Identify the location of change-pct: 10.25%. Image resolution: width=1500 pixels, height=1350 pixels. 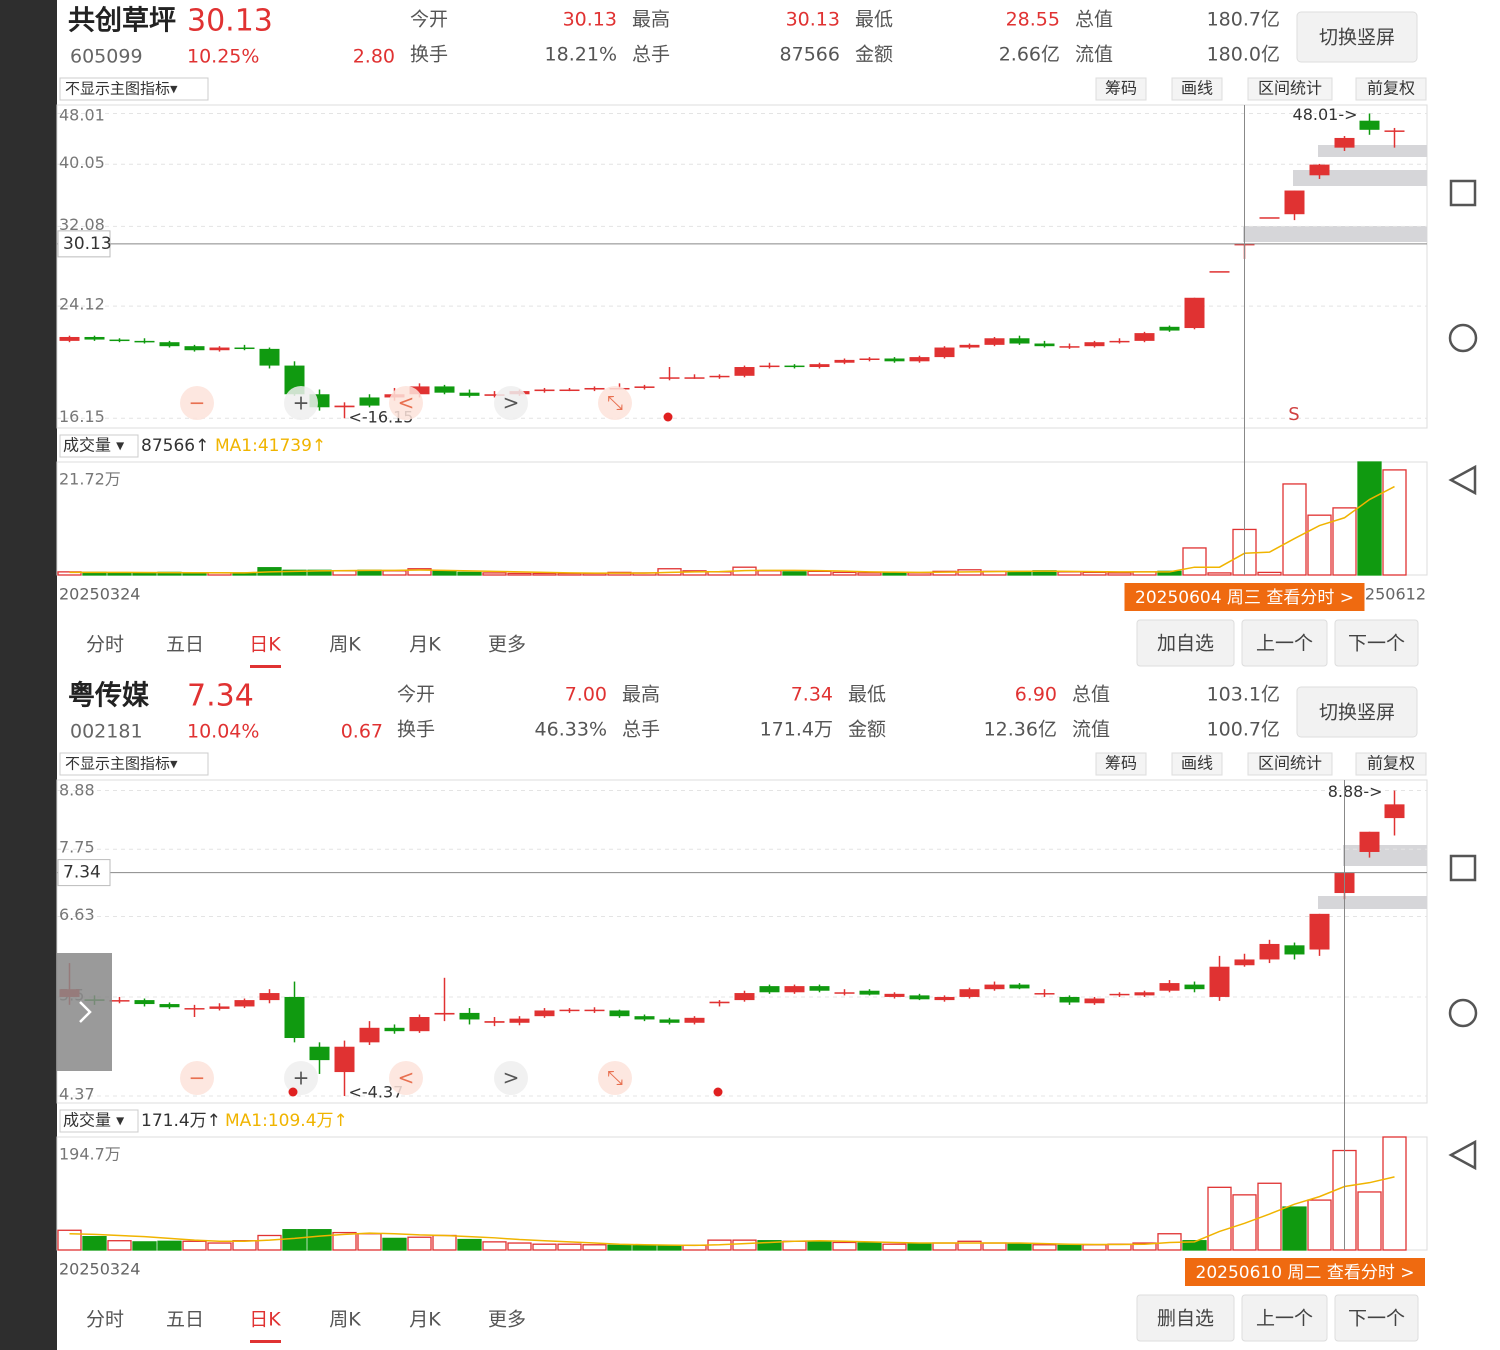
(223, 57).